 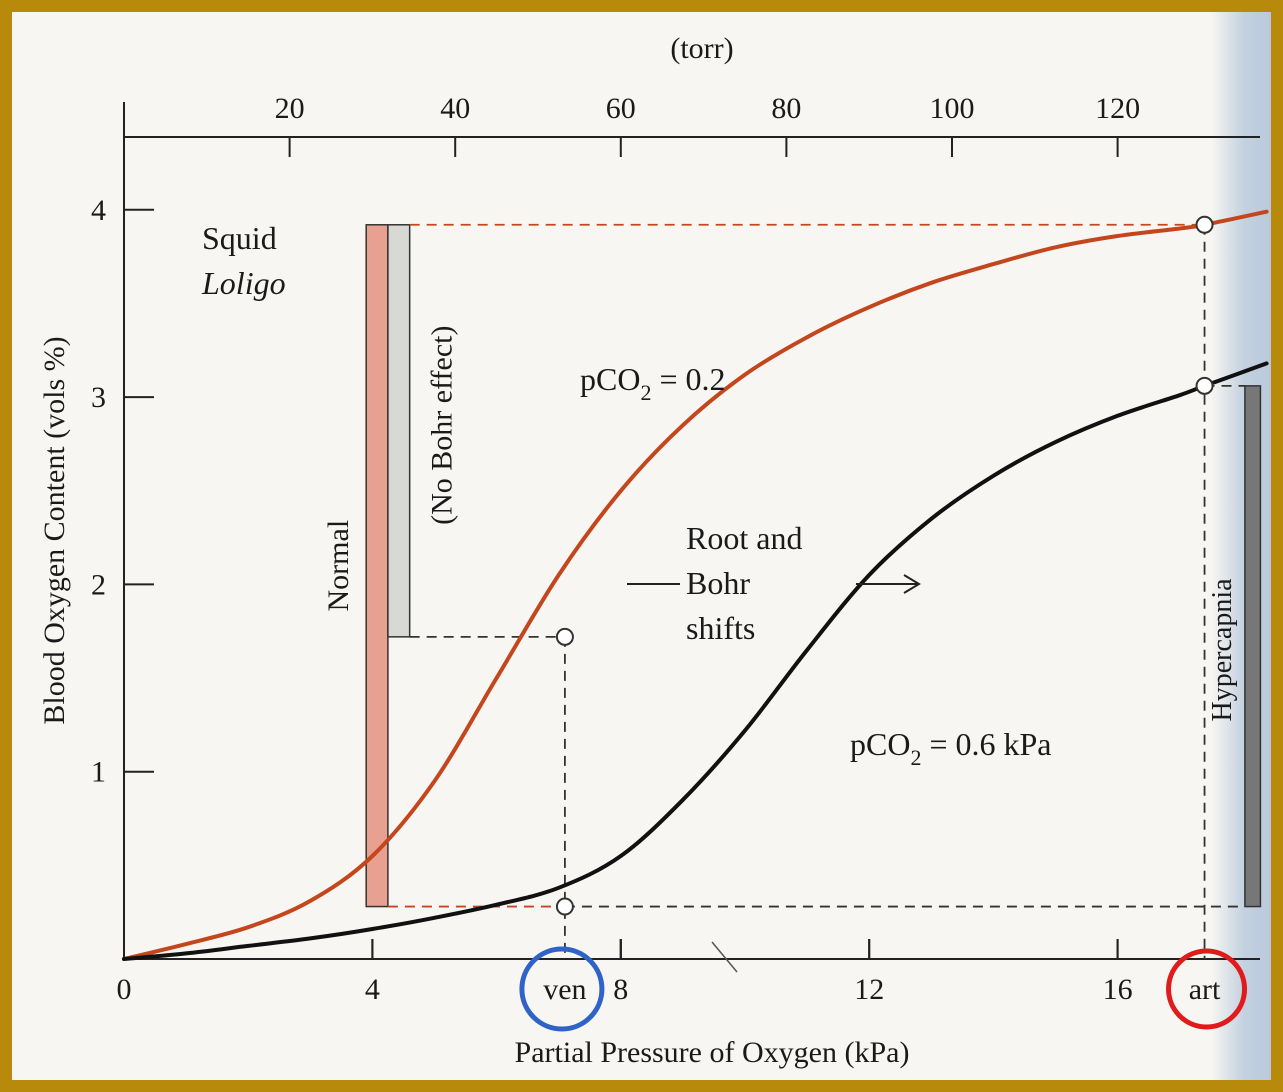 I want to click on annotation-line-3: shifts, so click(x=720, y=628).